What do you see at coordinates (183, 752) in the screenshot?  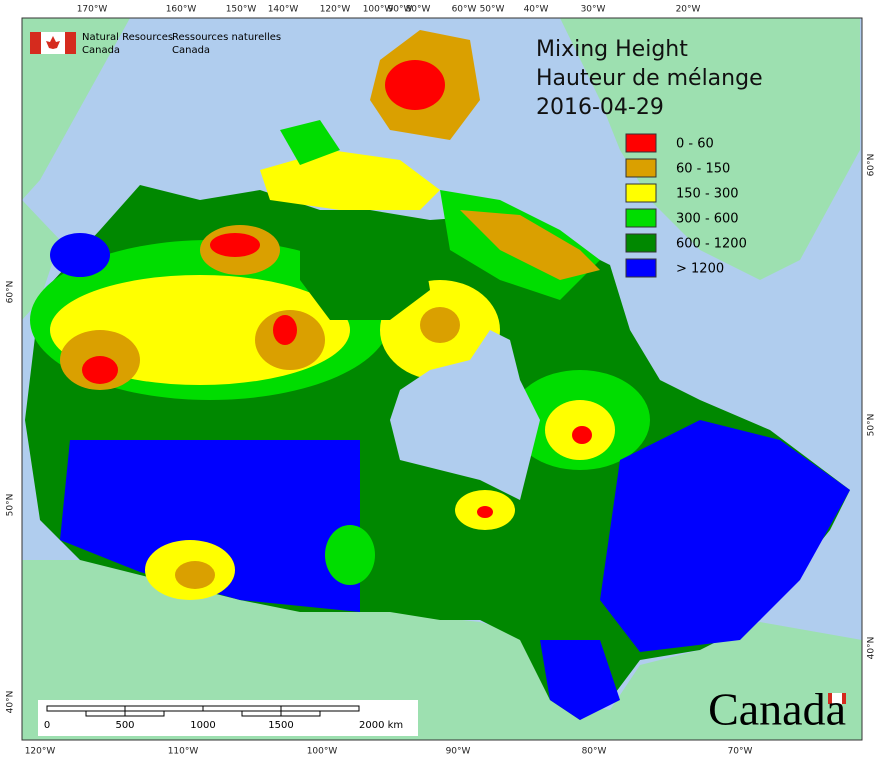 I see `lon-label: 110°W` at bounding box center [183, 752].